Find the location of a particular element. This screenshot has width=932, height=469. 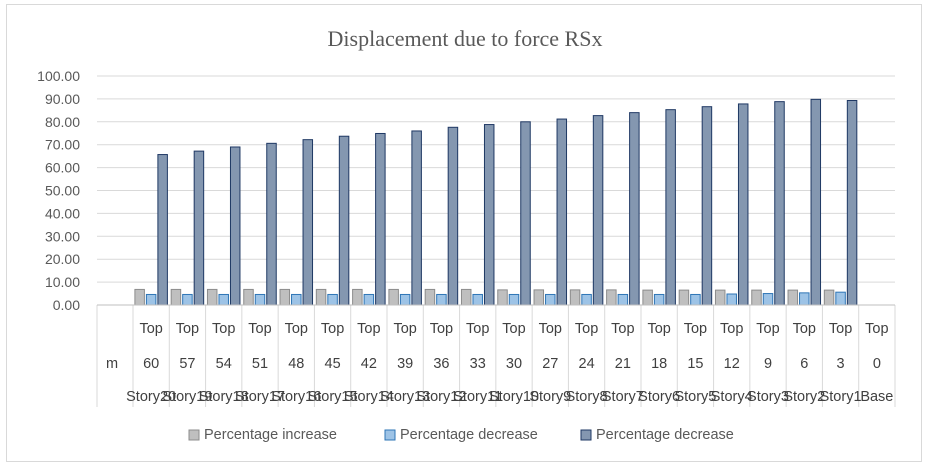

category-story-label: Story8 is located at coordinates (587, 397).